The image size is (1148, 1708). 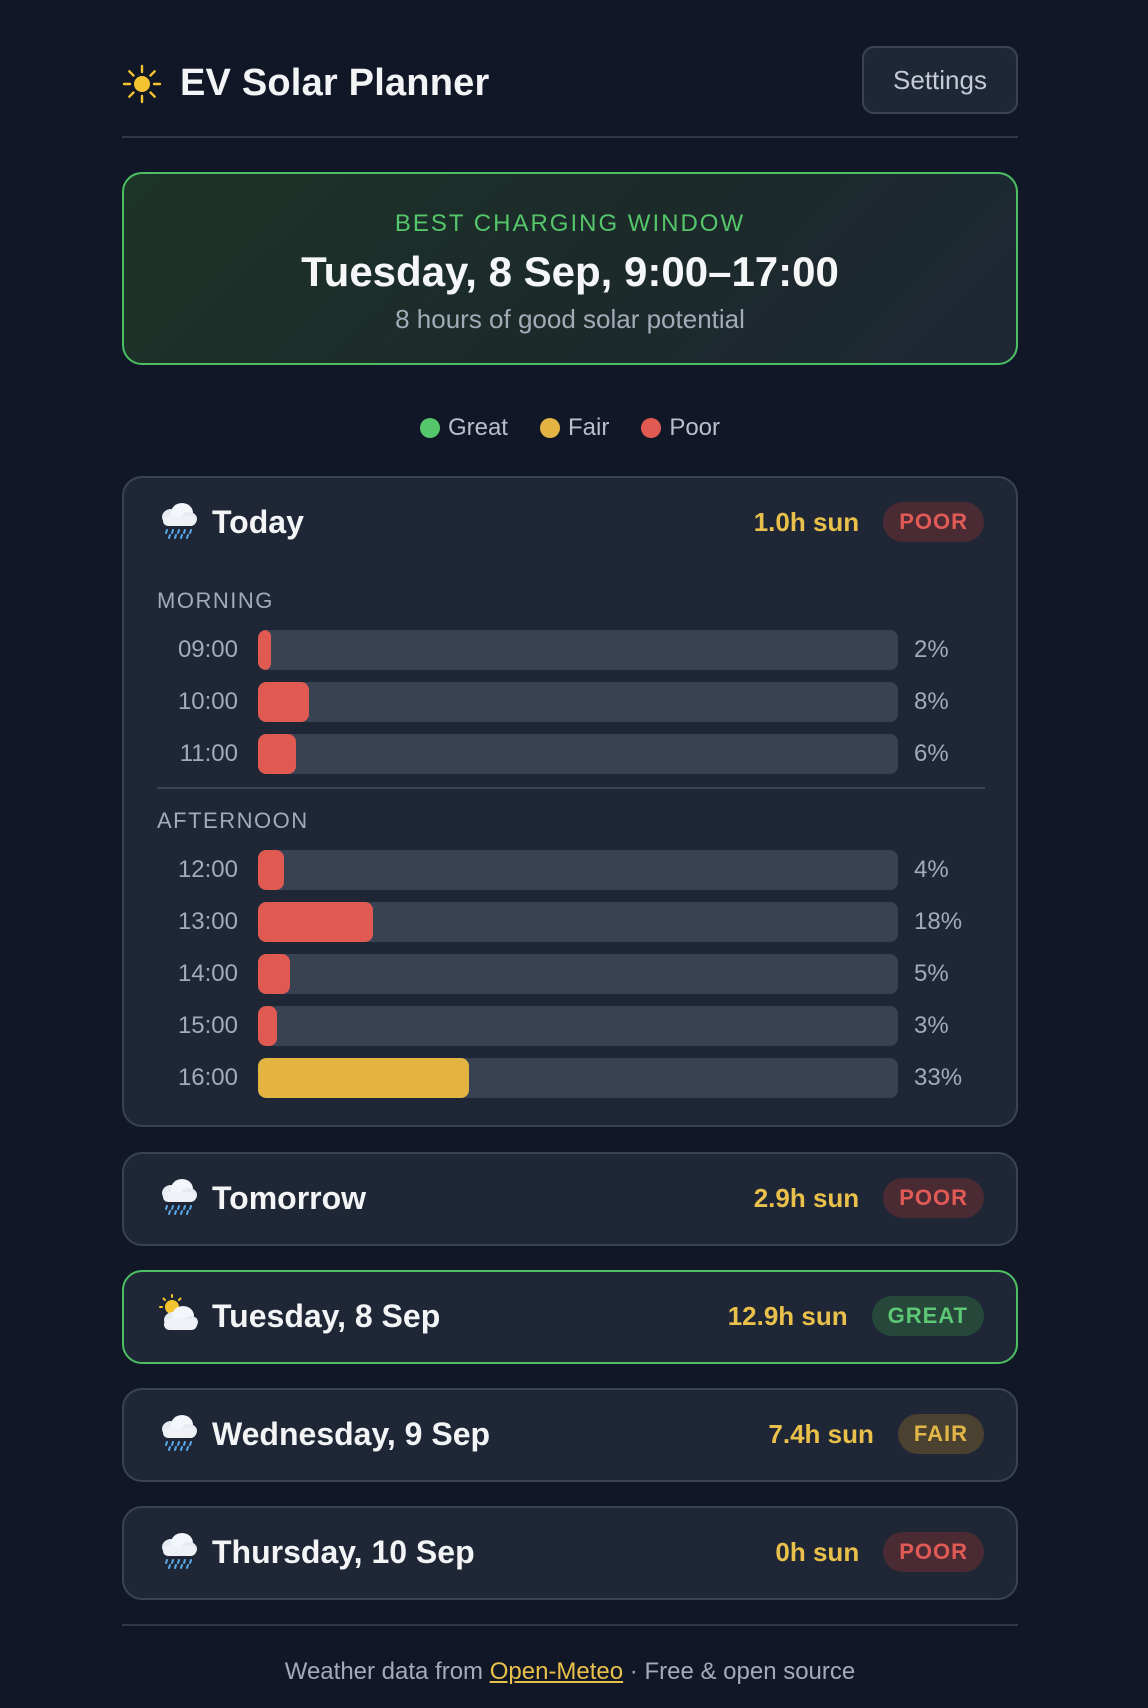 What do you see at coordinates (477, 427) in the screenshot?
I see `legend-label: Great` at bounding box center [477, 427].